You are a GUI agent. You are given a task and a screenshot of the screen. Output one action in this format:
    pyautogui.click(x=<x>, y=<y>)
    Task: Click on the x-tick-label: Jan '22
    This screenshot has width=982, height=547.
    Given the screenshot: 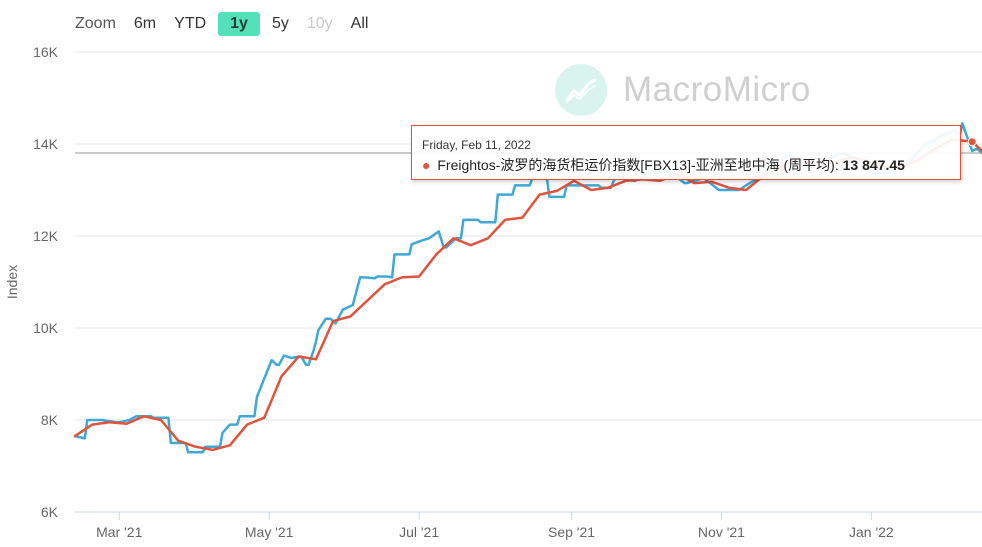 What is the action you would take?
    pyautogui.click(x=871, y=532)
    